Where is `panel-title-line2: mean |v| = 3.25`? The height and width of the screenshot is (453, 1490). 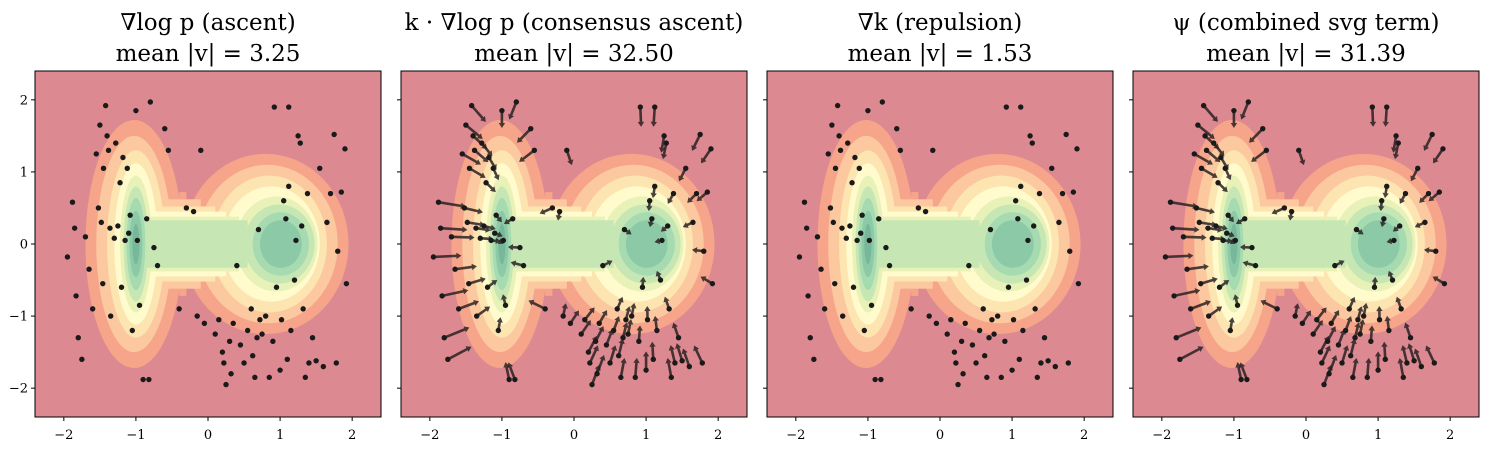 panel-title-line2: mean |v| = 3.25 is located at coordinates (208, 54).